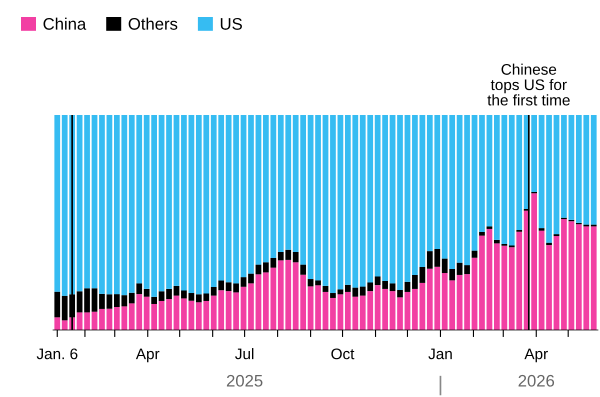  Describe the element at coordinates (65, 24) in the screenshot. I see `legend-label: China` at that location.